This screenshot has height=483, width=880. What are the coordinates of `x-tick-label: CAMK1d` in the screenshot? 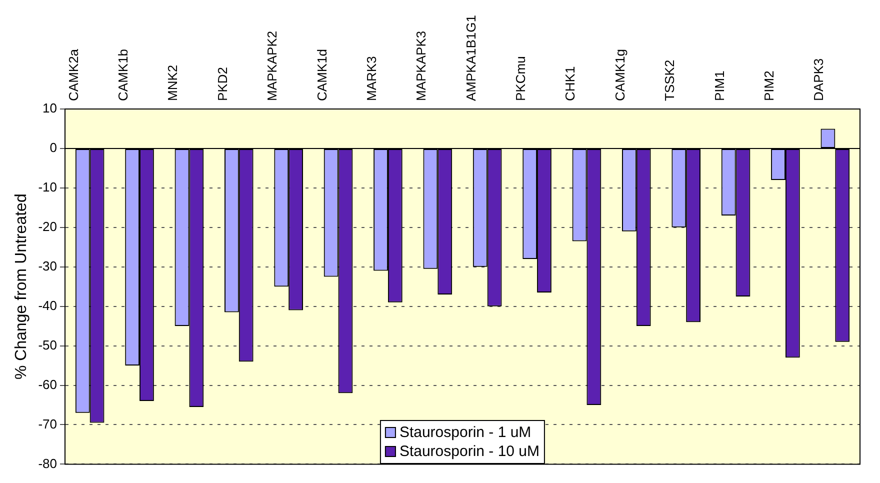 It's located at (322, 74).